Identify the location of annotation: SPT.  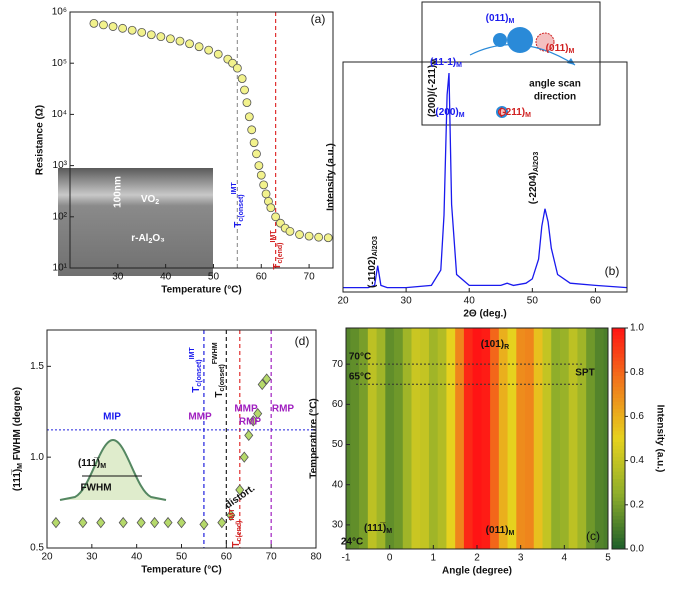
(584, 373).